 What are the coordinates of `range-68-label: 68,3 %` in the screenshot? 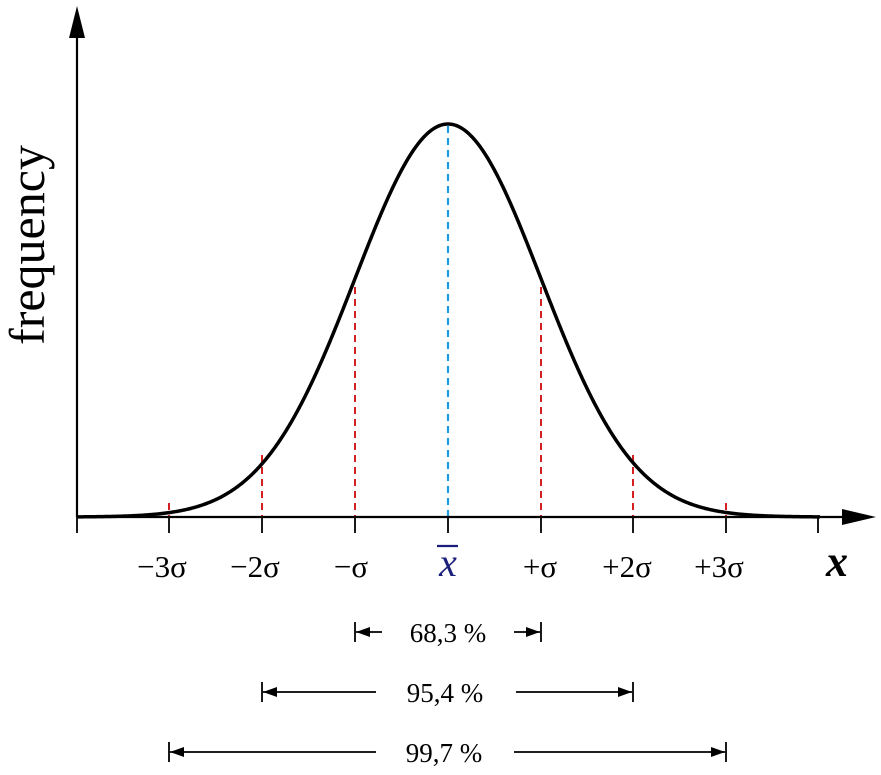 It's located at (448, 633).